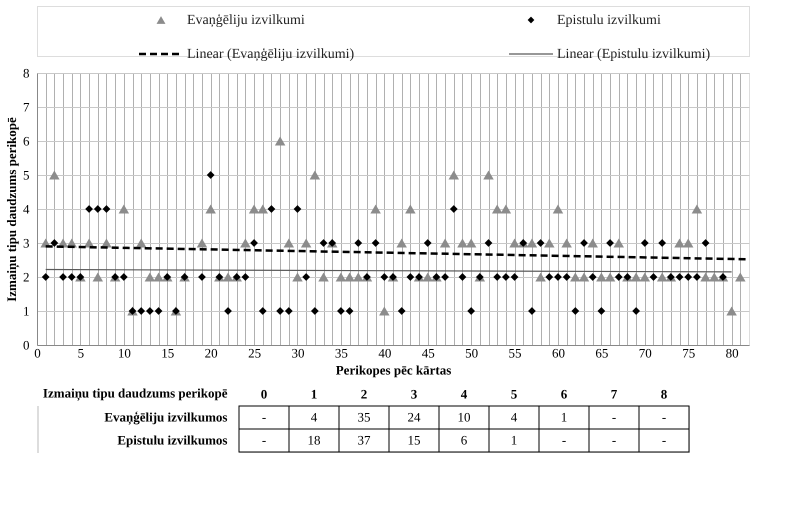 Image resolution: width=803 pixels, height=512 pixels. What do you see at coordinates (341, 353) in the screenshot?
I see `x-tick-label: 35` at bounding box center [341, 353].